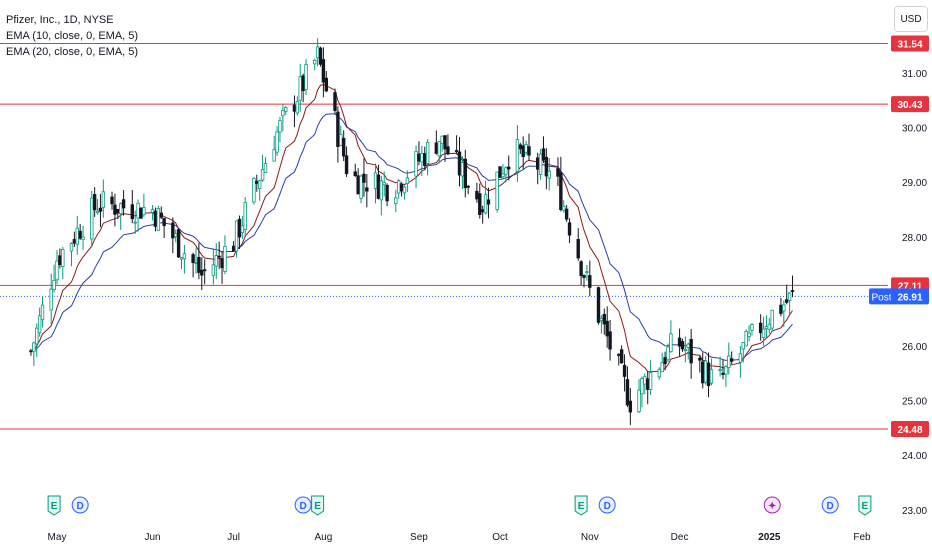 This screenshot has width=932, height=550. I want to click on x-tick-label: 2025, so click(769, 537).